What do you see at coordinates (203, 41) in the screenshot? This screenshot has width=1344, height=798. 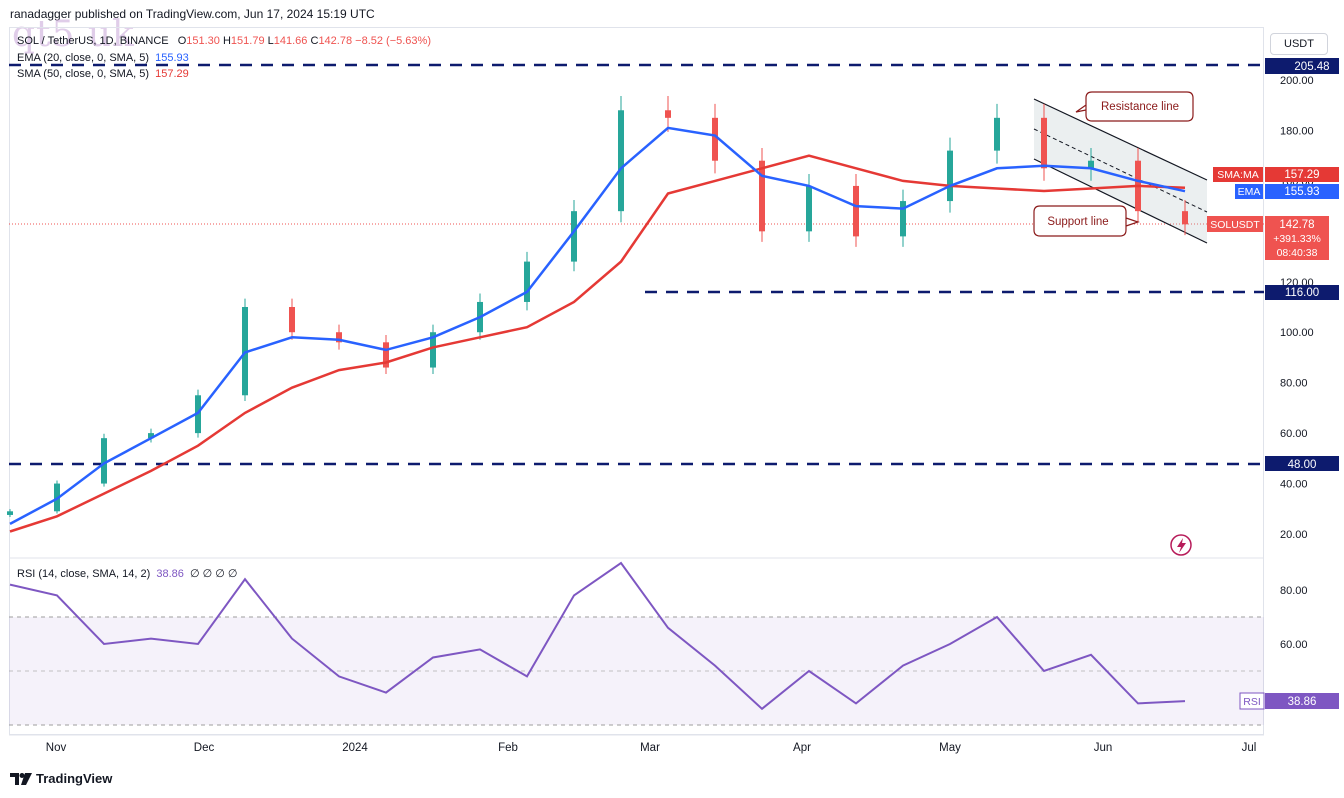 I see `ohlc-open: 151.30` at bounding box center [203, 41].